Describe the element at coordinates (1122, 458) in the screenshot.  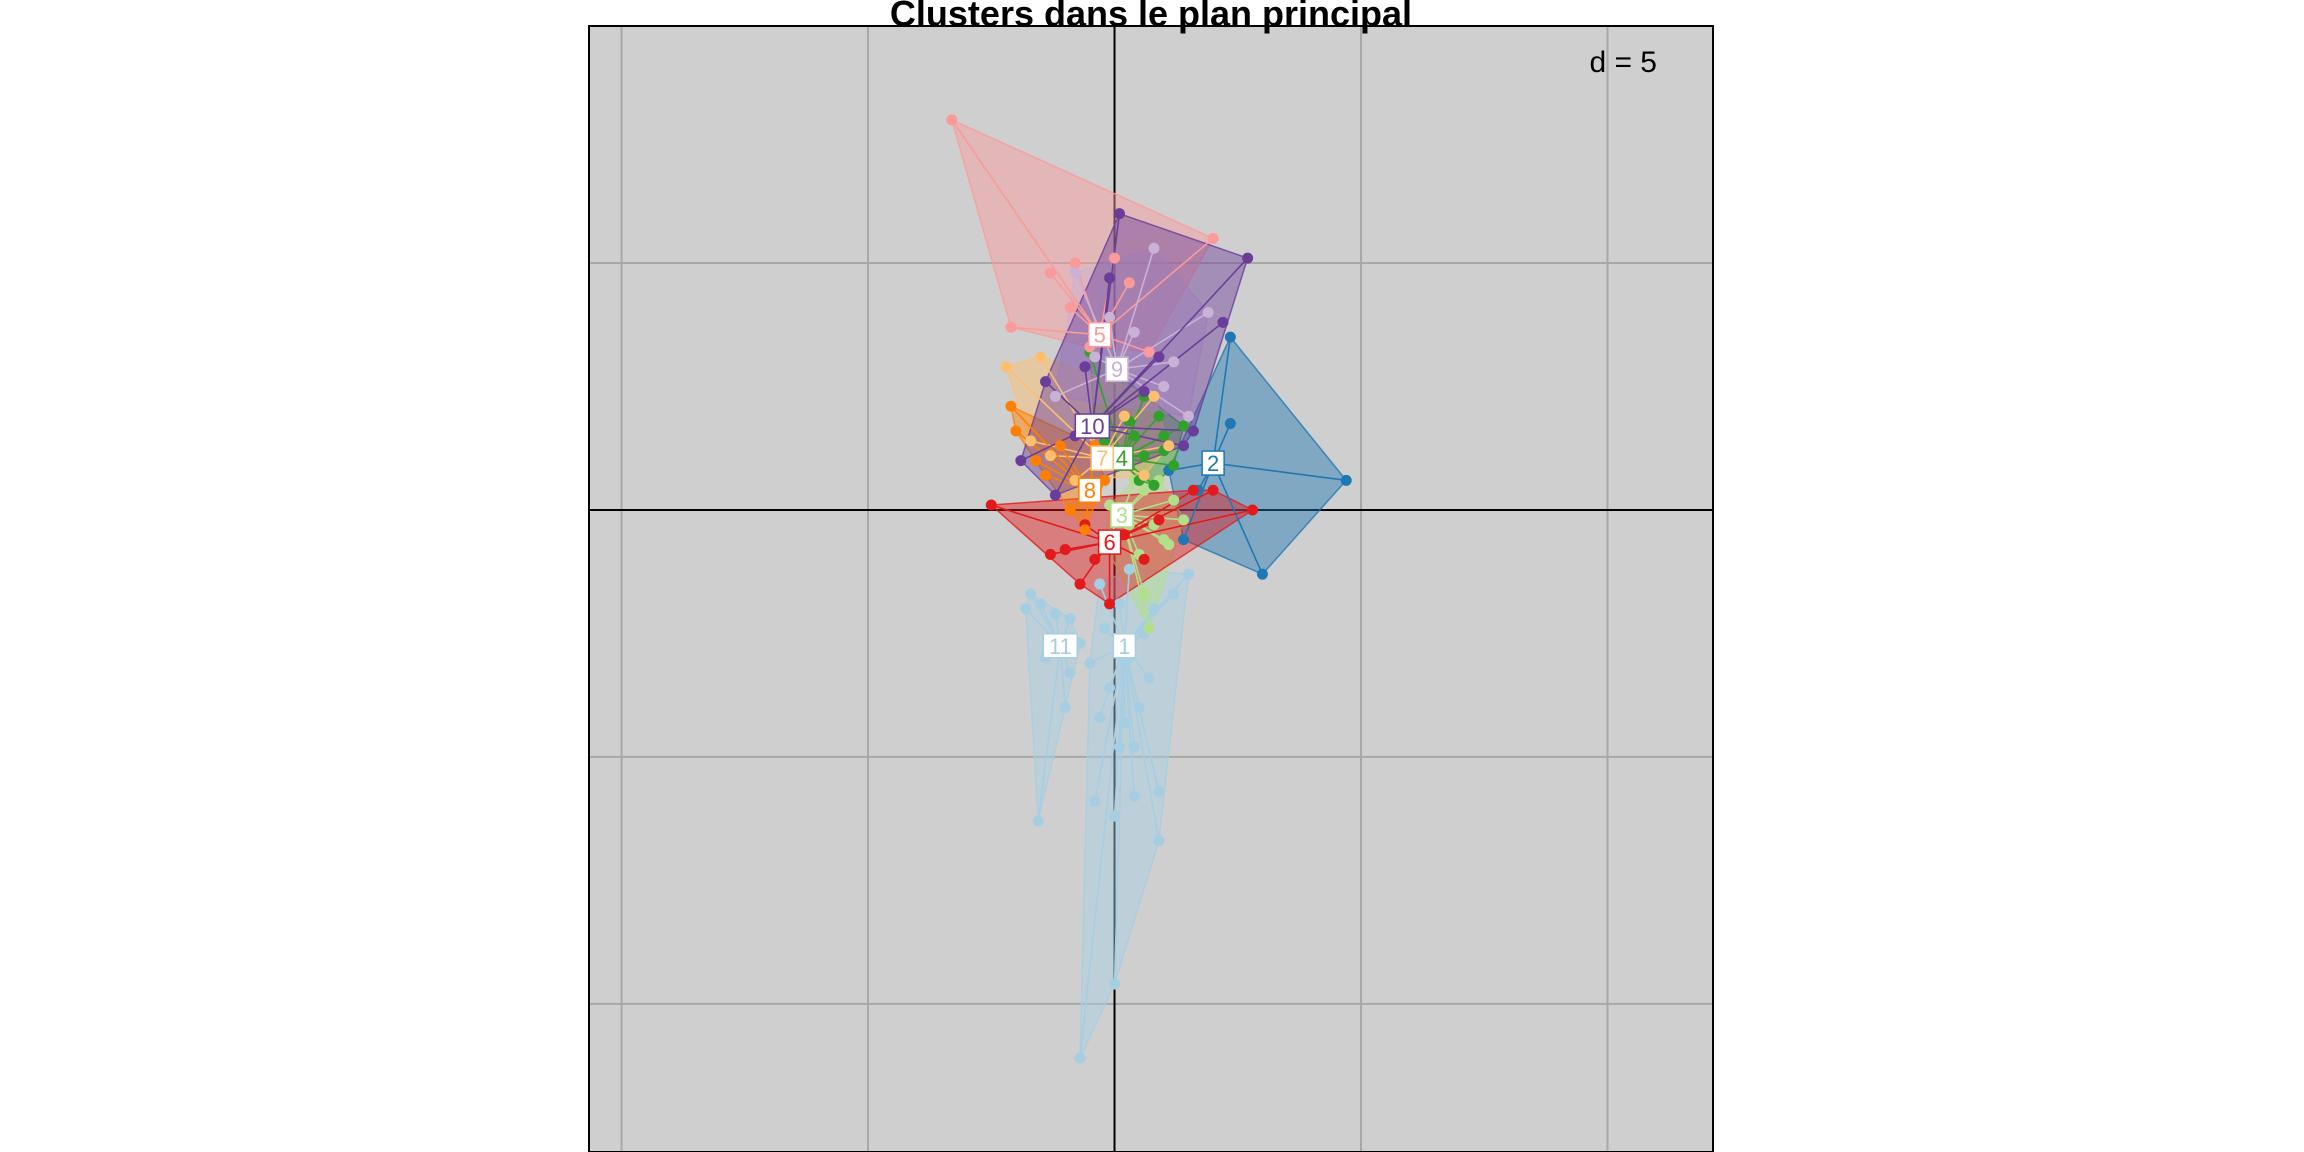
I see `cluster-4-label-text: 4` at that location.